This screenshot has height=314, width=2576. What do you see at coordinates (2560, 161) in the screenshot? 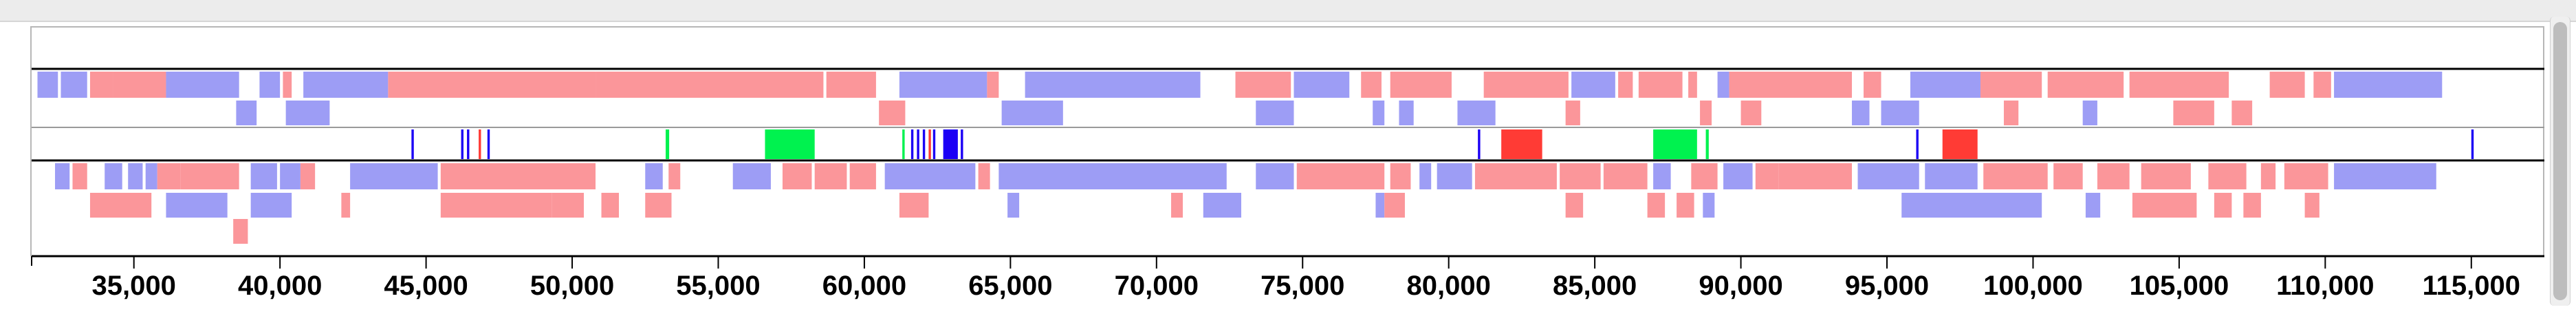
I see `vertical-scrollbar` at bounding box center [2560, 161].